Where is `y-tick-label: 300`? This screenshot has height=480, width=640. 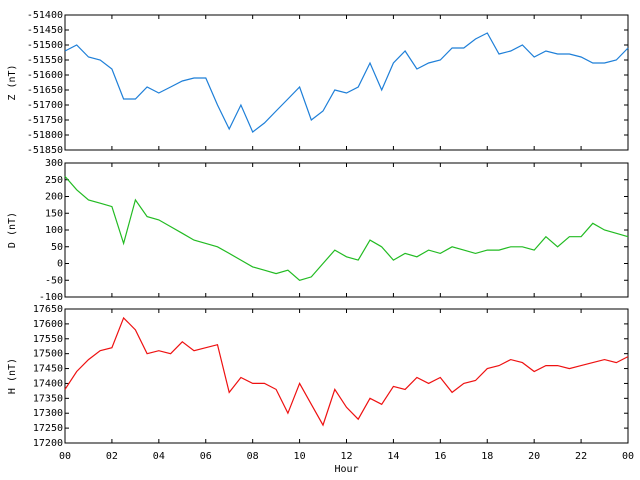 y-tick-label: 300 is located at coordinates (54, 163).